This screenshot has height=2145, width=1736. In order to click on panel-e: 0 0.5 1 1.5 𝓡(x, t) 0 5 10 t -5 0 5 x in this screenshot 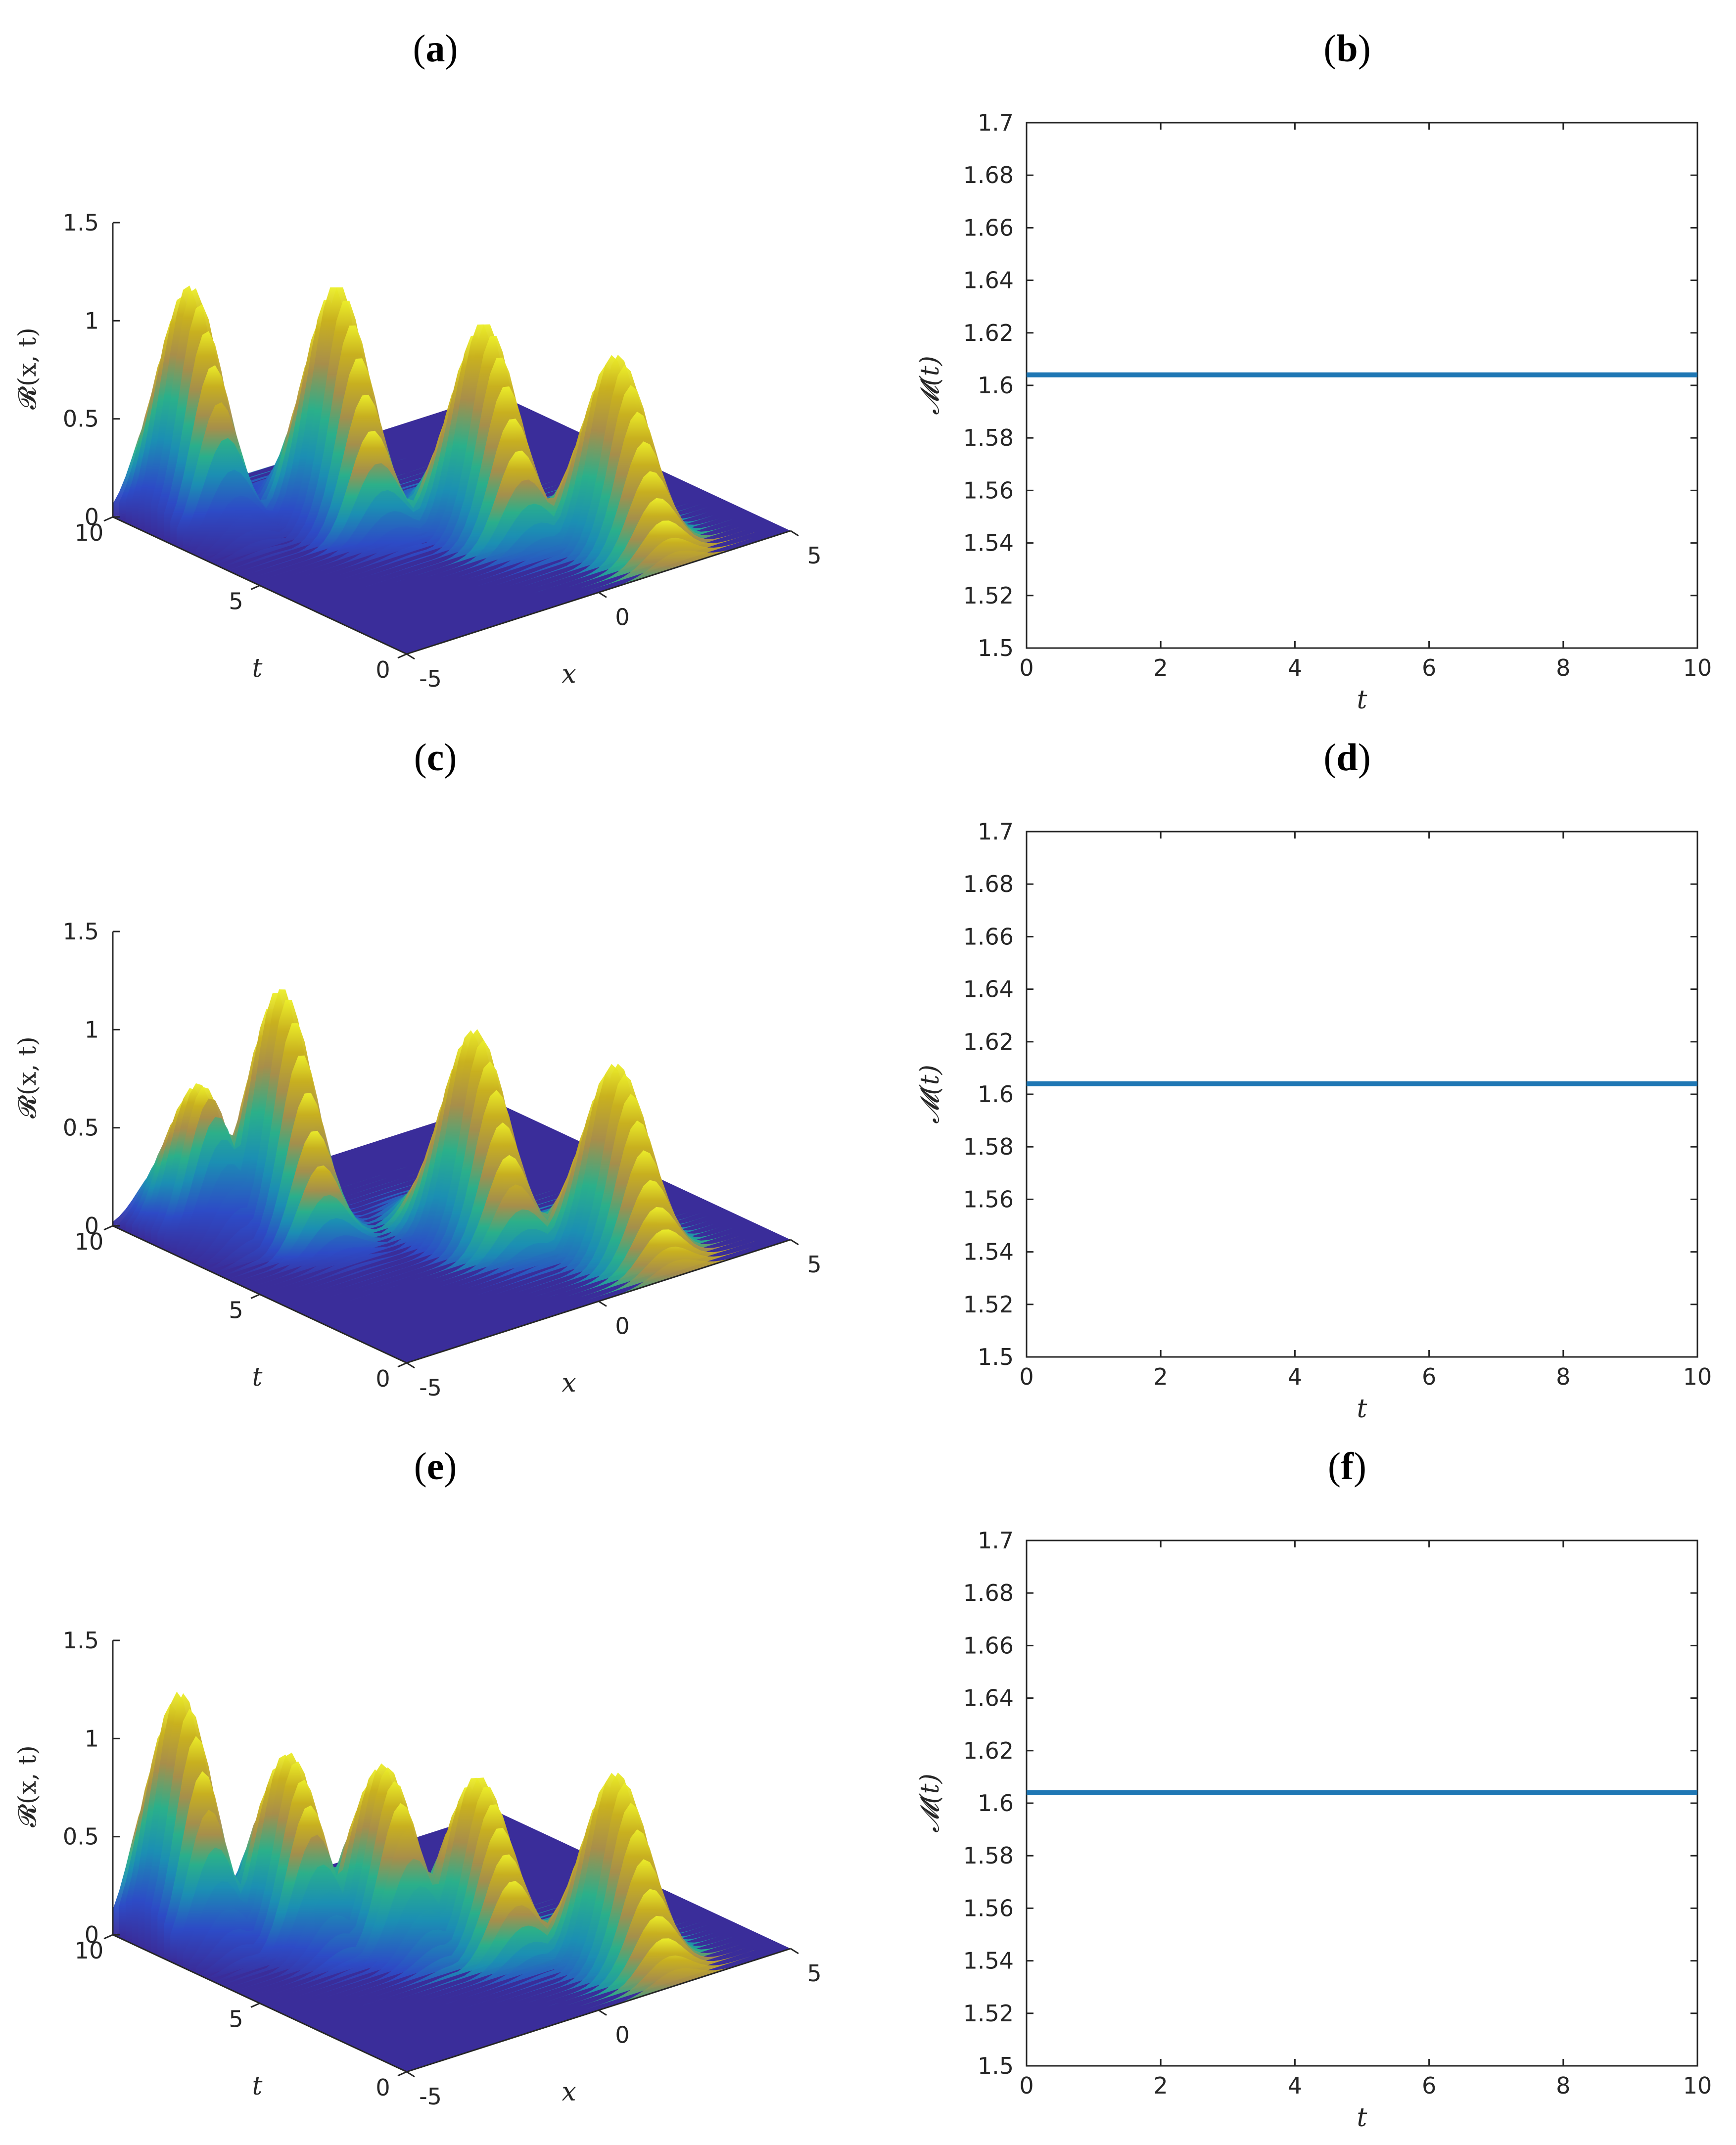, I will do `click(417, 1869)`.